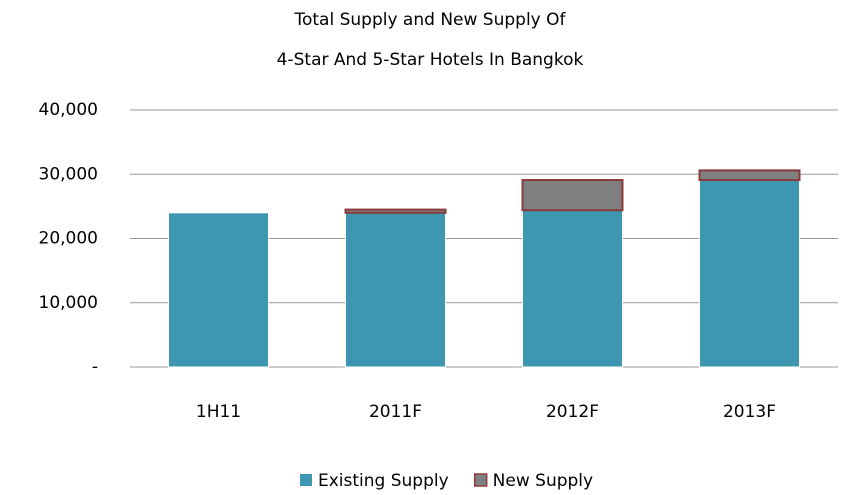 The width and height of the screenshot is (842, 495). I want to click on y-tick-label: -, so click(95, 367).